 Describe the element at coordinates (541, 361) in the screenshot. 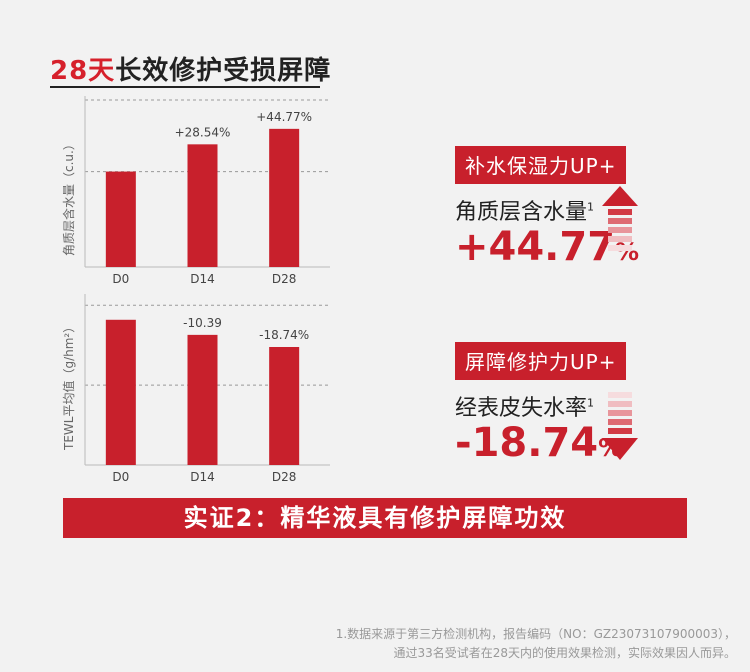

I see `barrier-tag: 屏障修护力UP+` at that location.